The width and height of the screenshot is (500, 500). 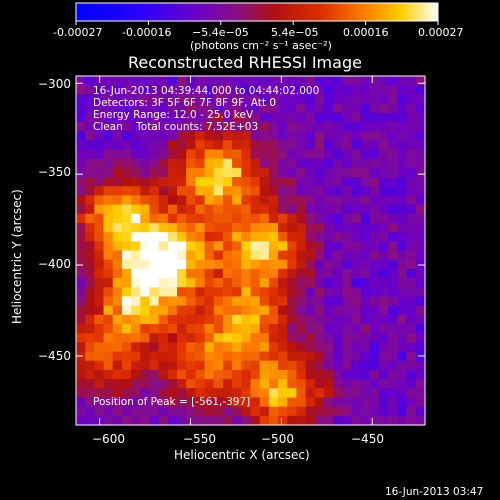 What do you see at coordinates (277, 439) in the screenshot?
I see `x-tick-label: −500` at bounding box center [277, 439].